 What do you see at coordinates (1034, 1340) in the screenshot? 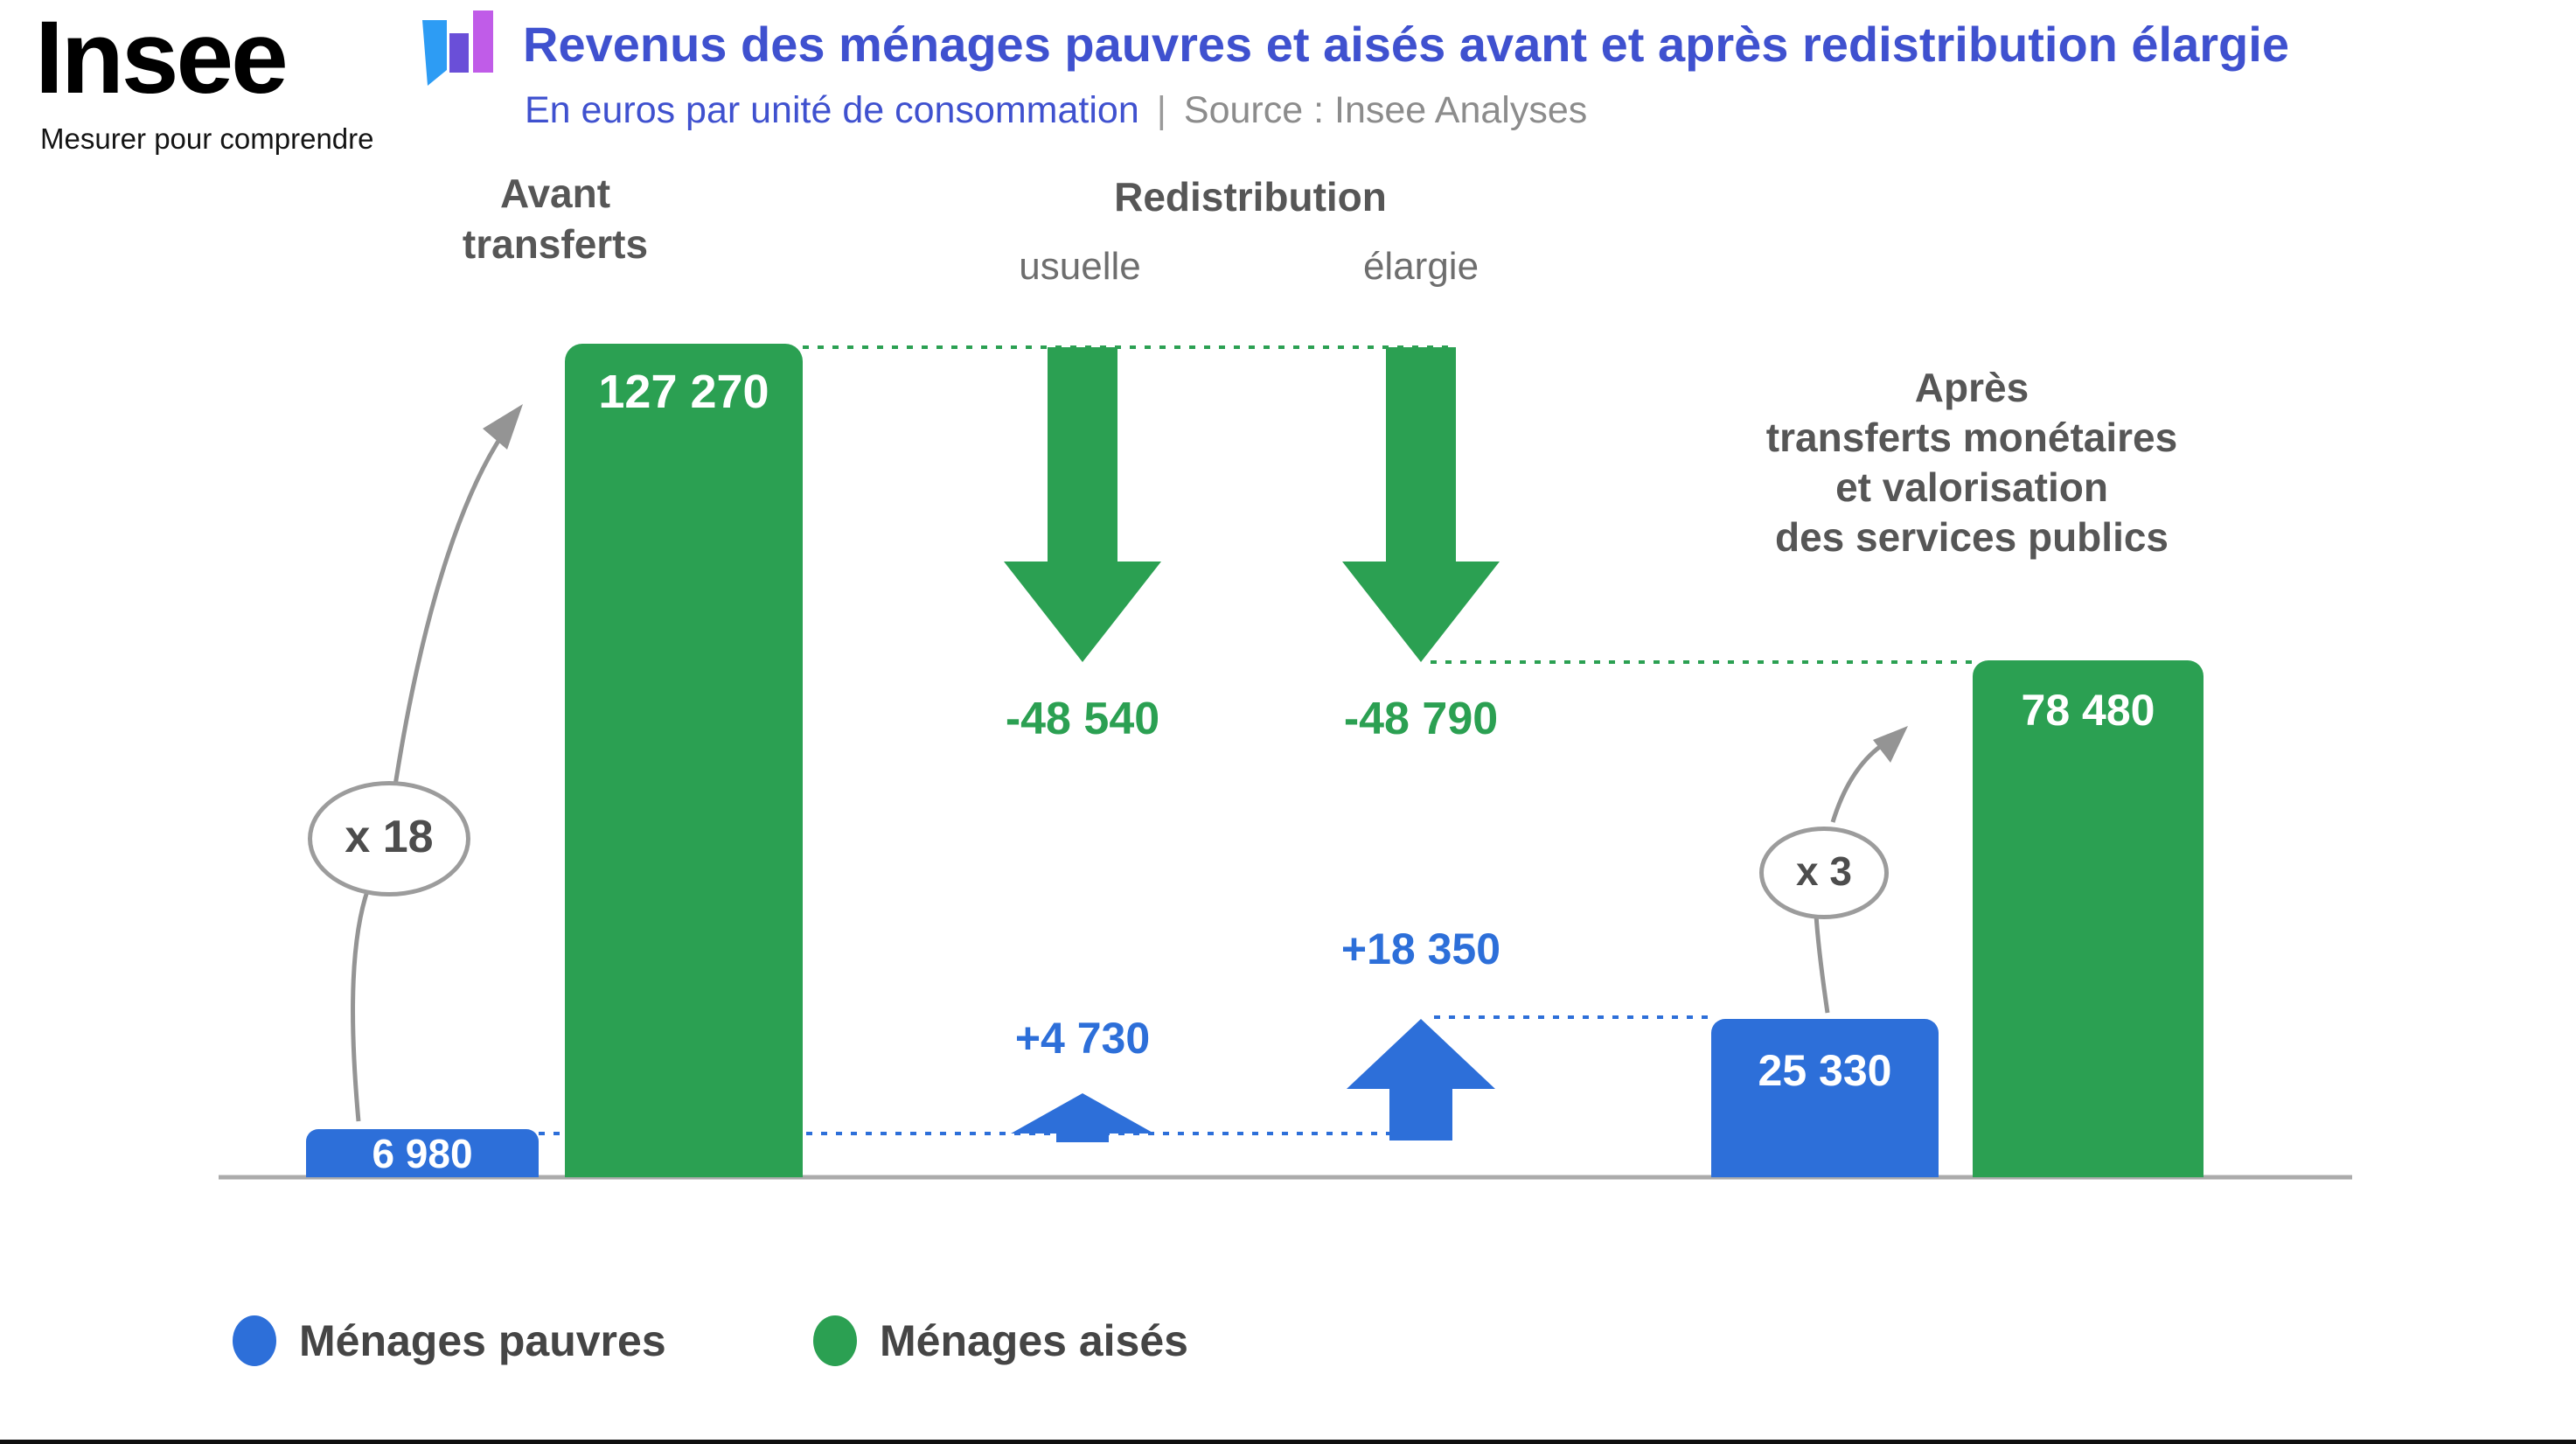
I see `legend-label-aises: Ménages aisés` at bounding box center [1034, 1340].